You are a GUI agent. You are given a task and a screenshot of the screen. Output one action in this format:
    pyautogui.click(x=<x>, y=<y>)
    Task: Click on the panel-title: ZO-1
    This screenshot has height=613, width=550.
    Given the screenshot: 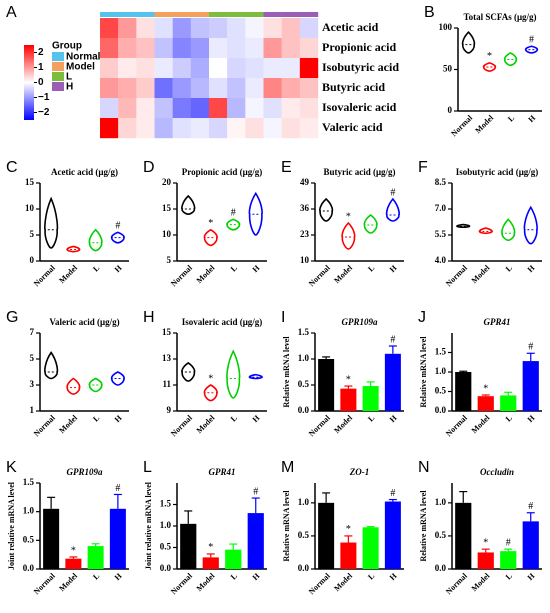 What is the action you would take?
    pyautogui.click(x=359, y=472)
    